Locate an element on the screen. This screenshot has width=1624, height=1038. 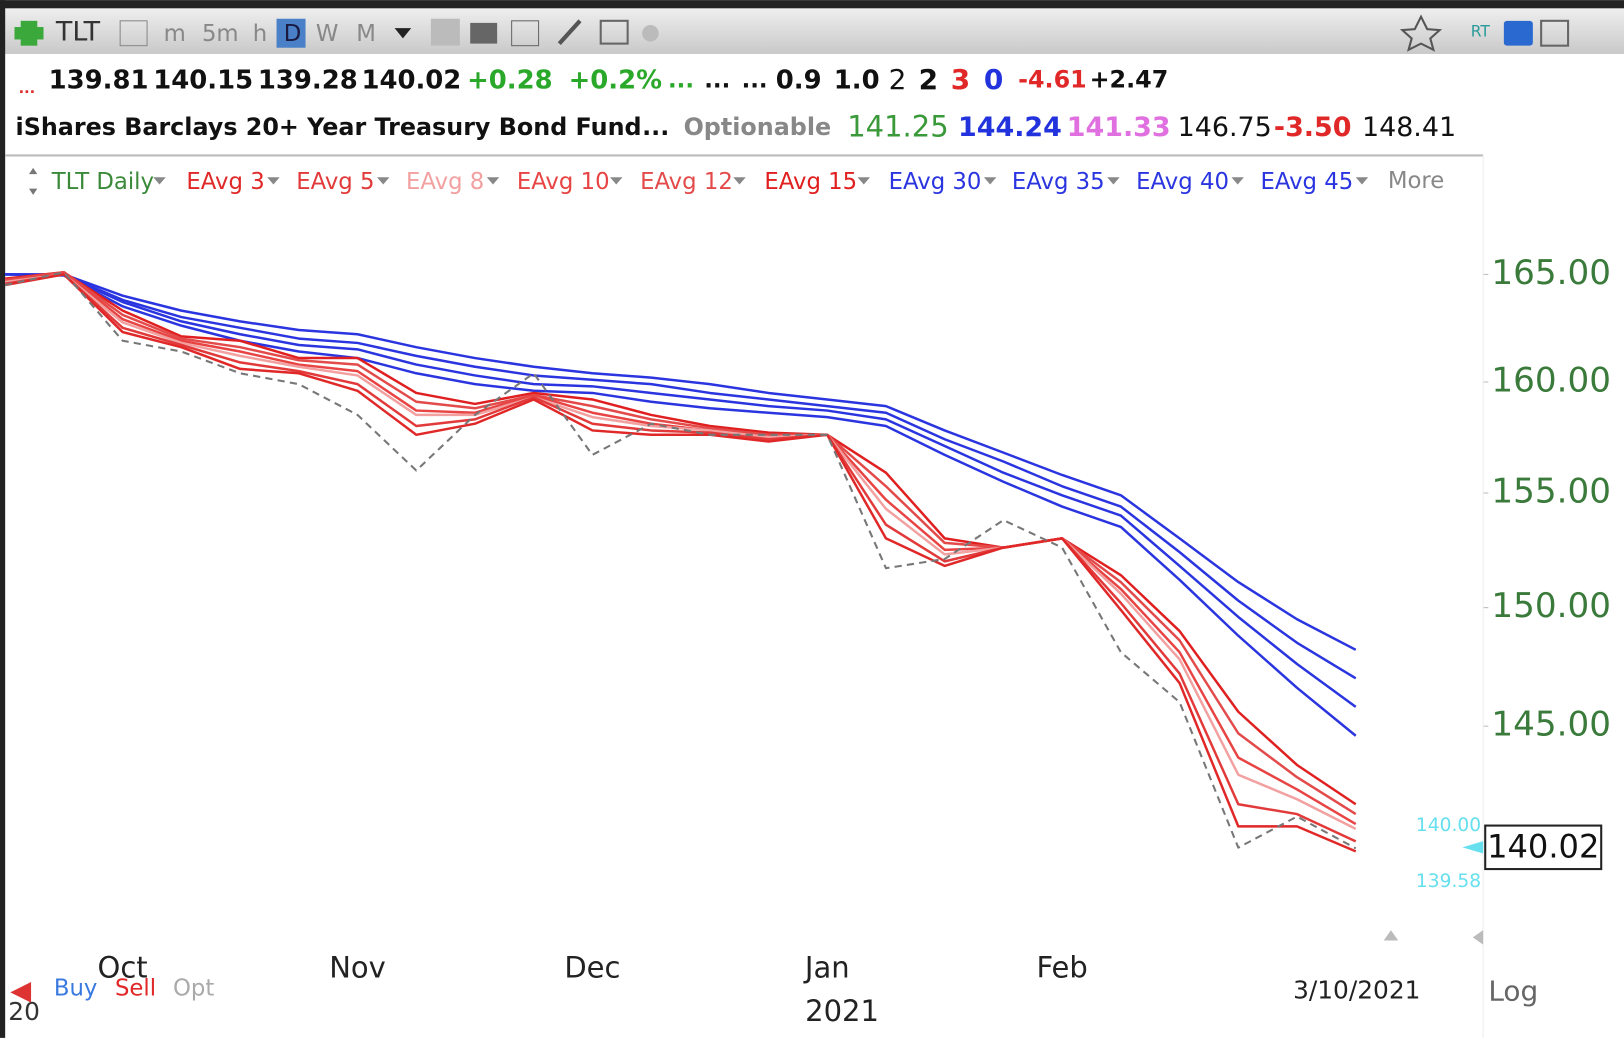
legend-entry: EAvg 10 is located at coordinates (563, 182).